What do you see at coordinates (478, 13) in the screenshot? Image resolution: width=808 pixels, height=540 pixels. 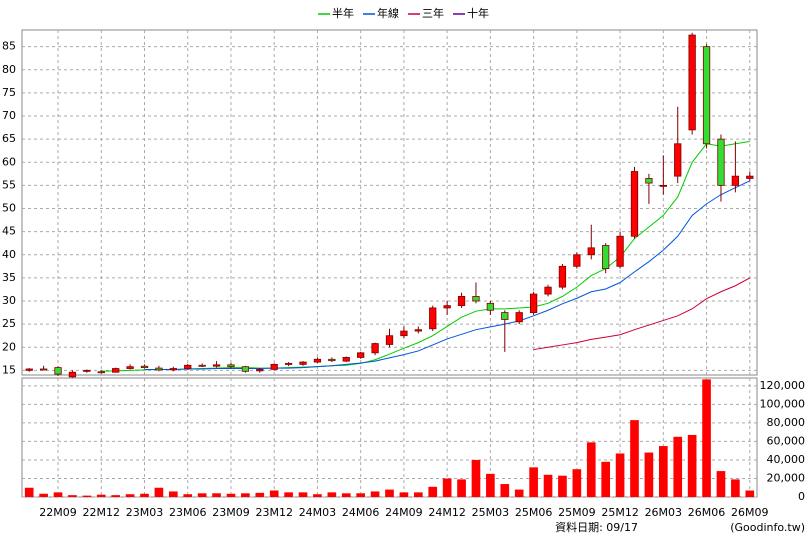 I see `legend-label: 十年` at bounding box center [478, 13].